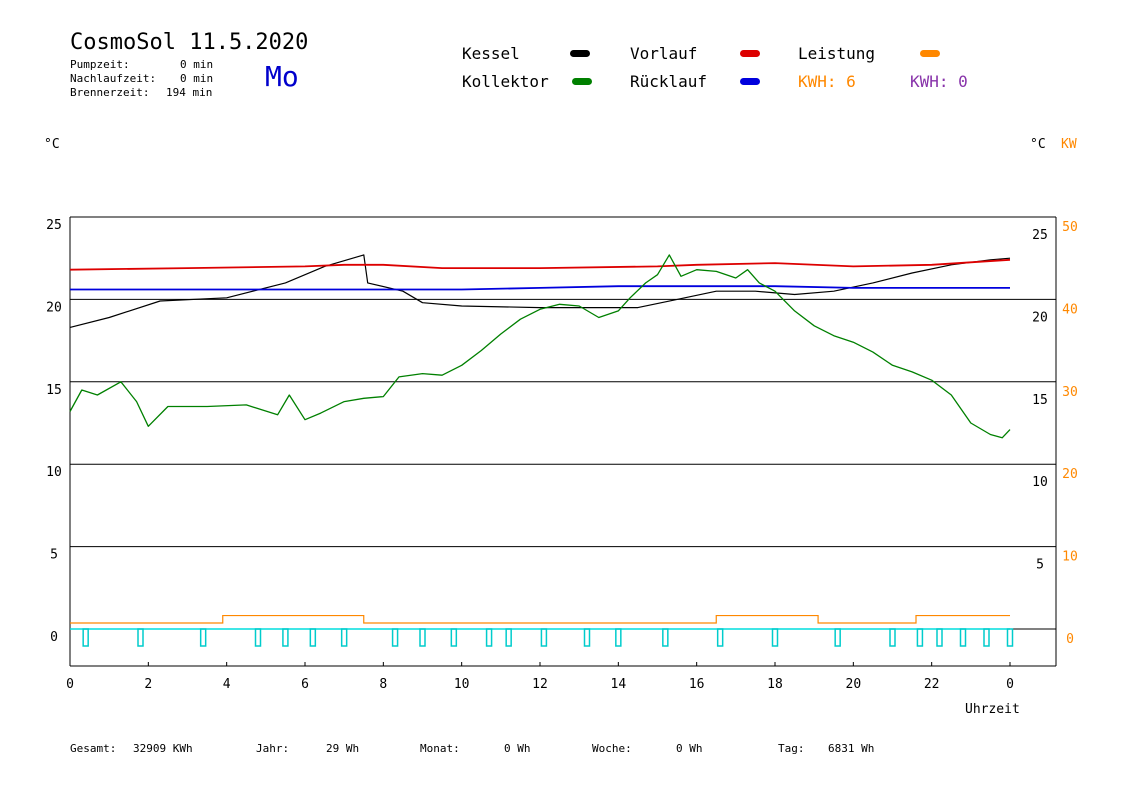 This screenshot has height=812, width=1148. Describe the element at coordinates (1040, 482) in the screenshot. I see `y-tick-label-right: 10` at that location.